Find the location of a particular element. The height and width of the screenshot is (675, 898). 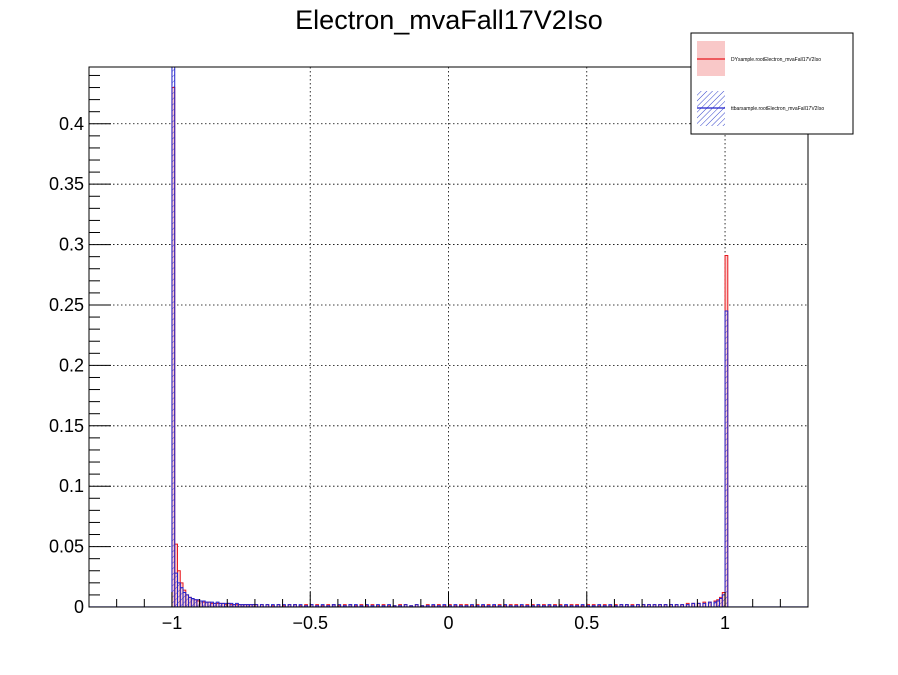

y-tick-label: 0.1 is located at coordinates (71, 486).